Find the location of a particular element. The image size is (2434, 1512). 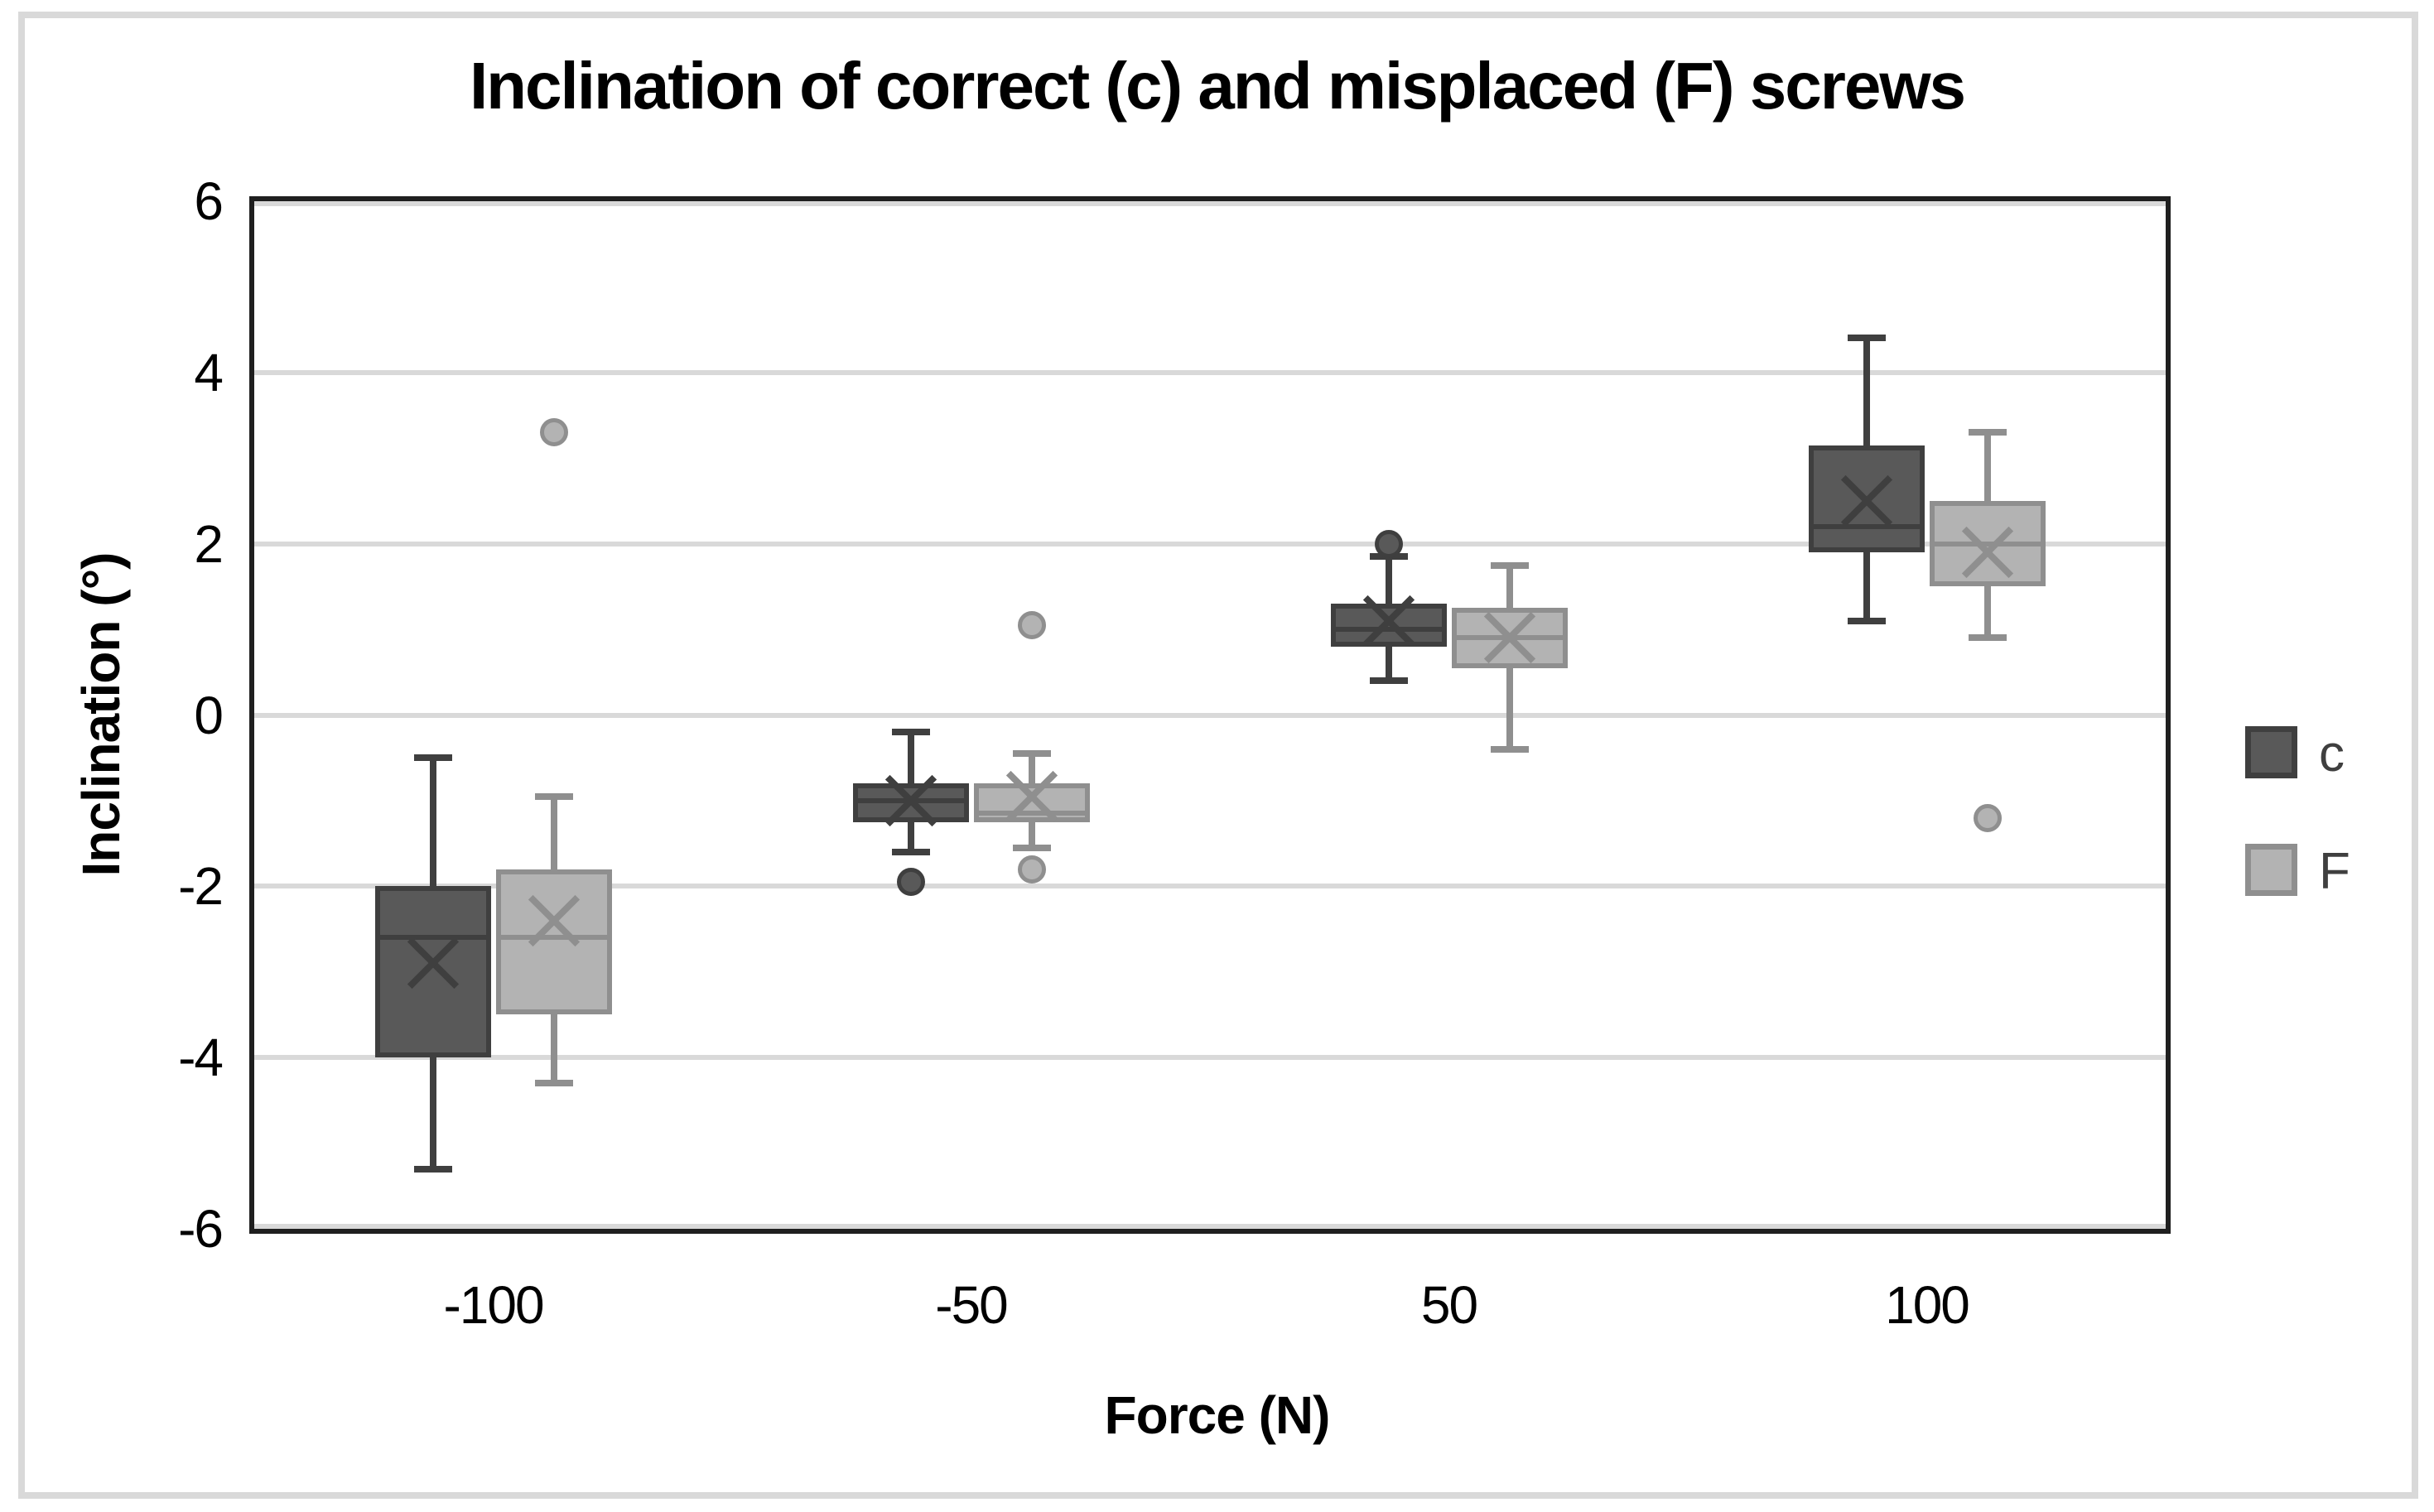

x-axis-title: Force (N) is located at coordinates (1217, 1415).